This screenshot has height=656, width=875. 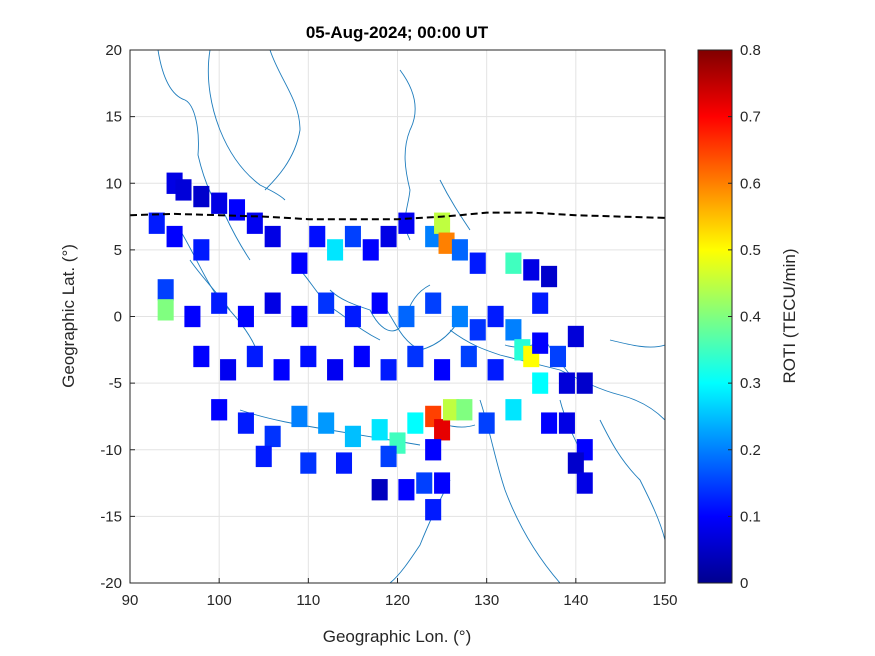 What do you see at coordinates (750, 117) in the screenshot?
I see `colorbar-tick-label: 0.7` at bounding box center [750, 117].